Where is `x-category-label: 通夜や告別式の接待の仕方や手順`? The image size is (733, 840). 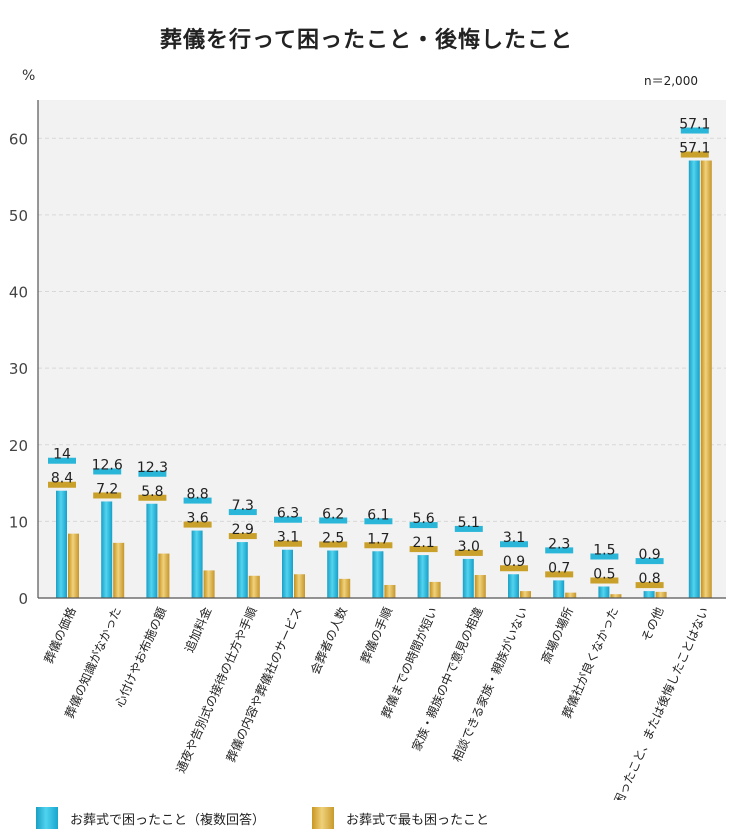 x-category-label: 通夜や告別式の接待の仕方や手順 is located at coordinates (216, 690).